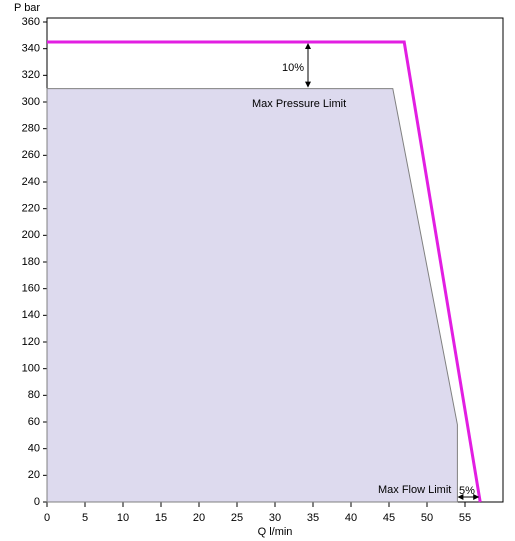  Describe the element at coordinates (31, 22) in the screenshot. I see `y-tick-label: 360` at that location.